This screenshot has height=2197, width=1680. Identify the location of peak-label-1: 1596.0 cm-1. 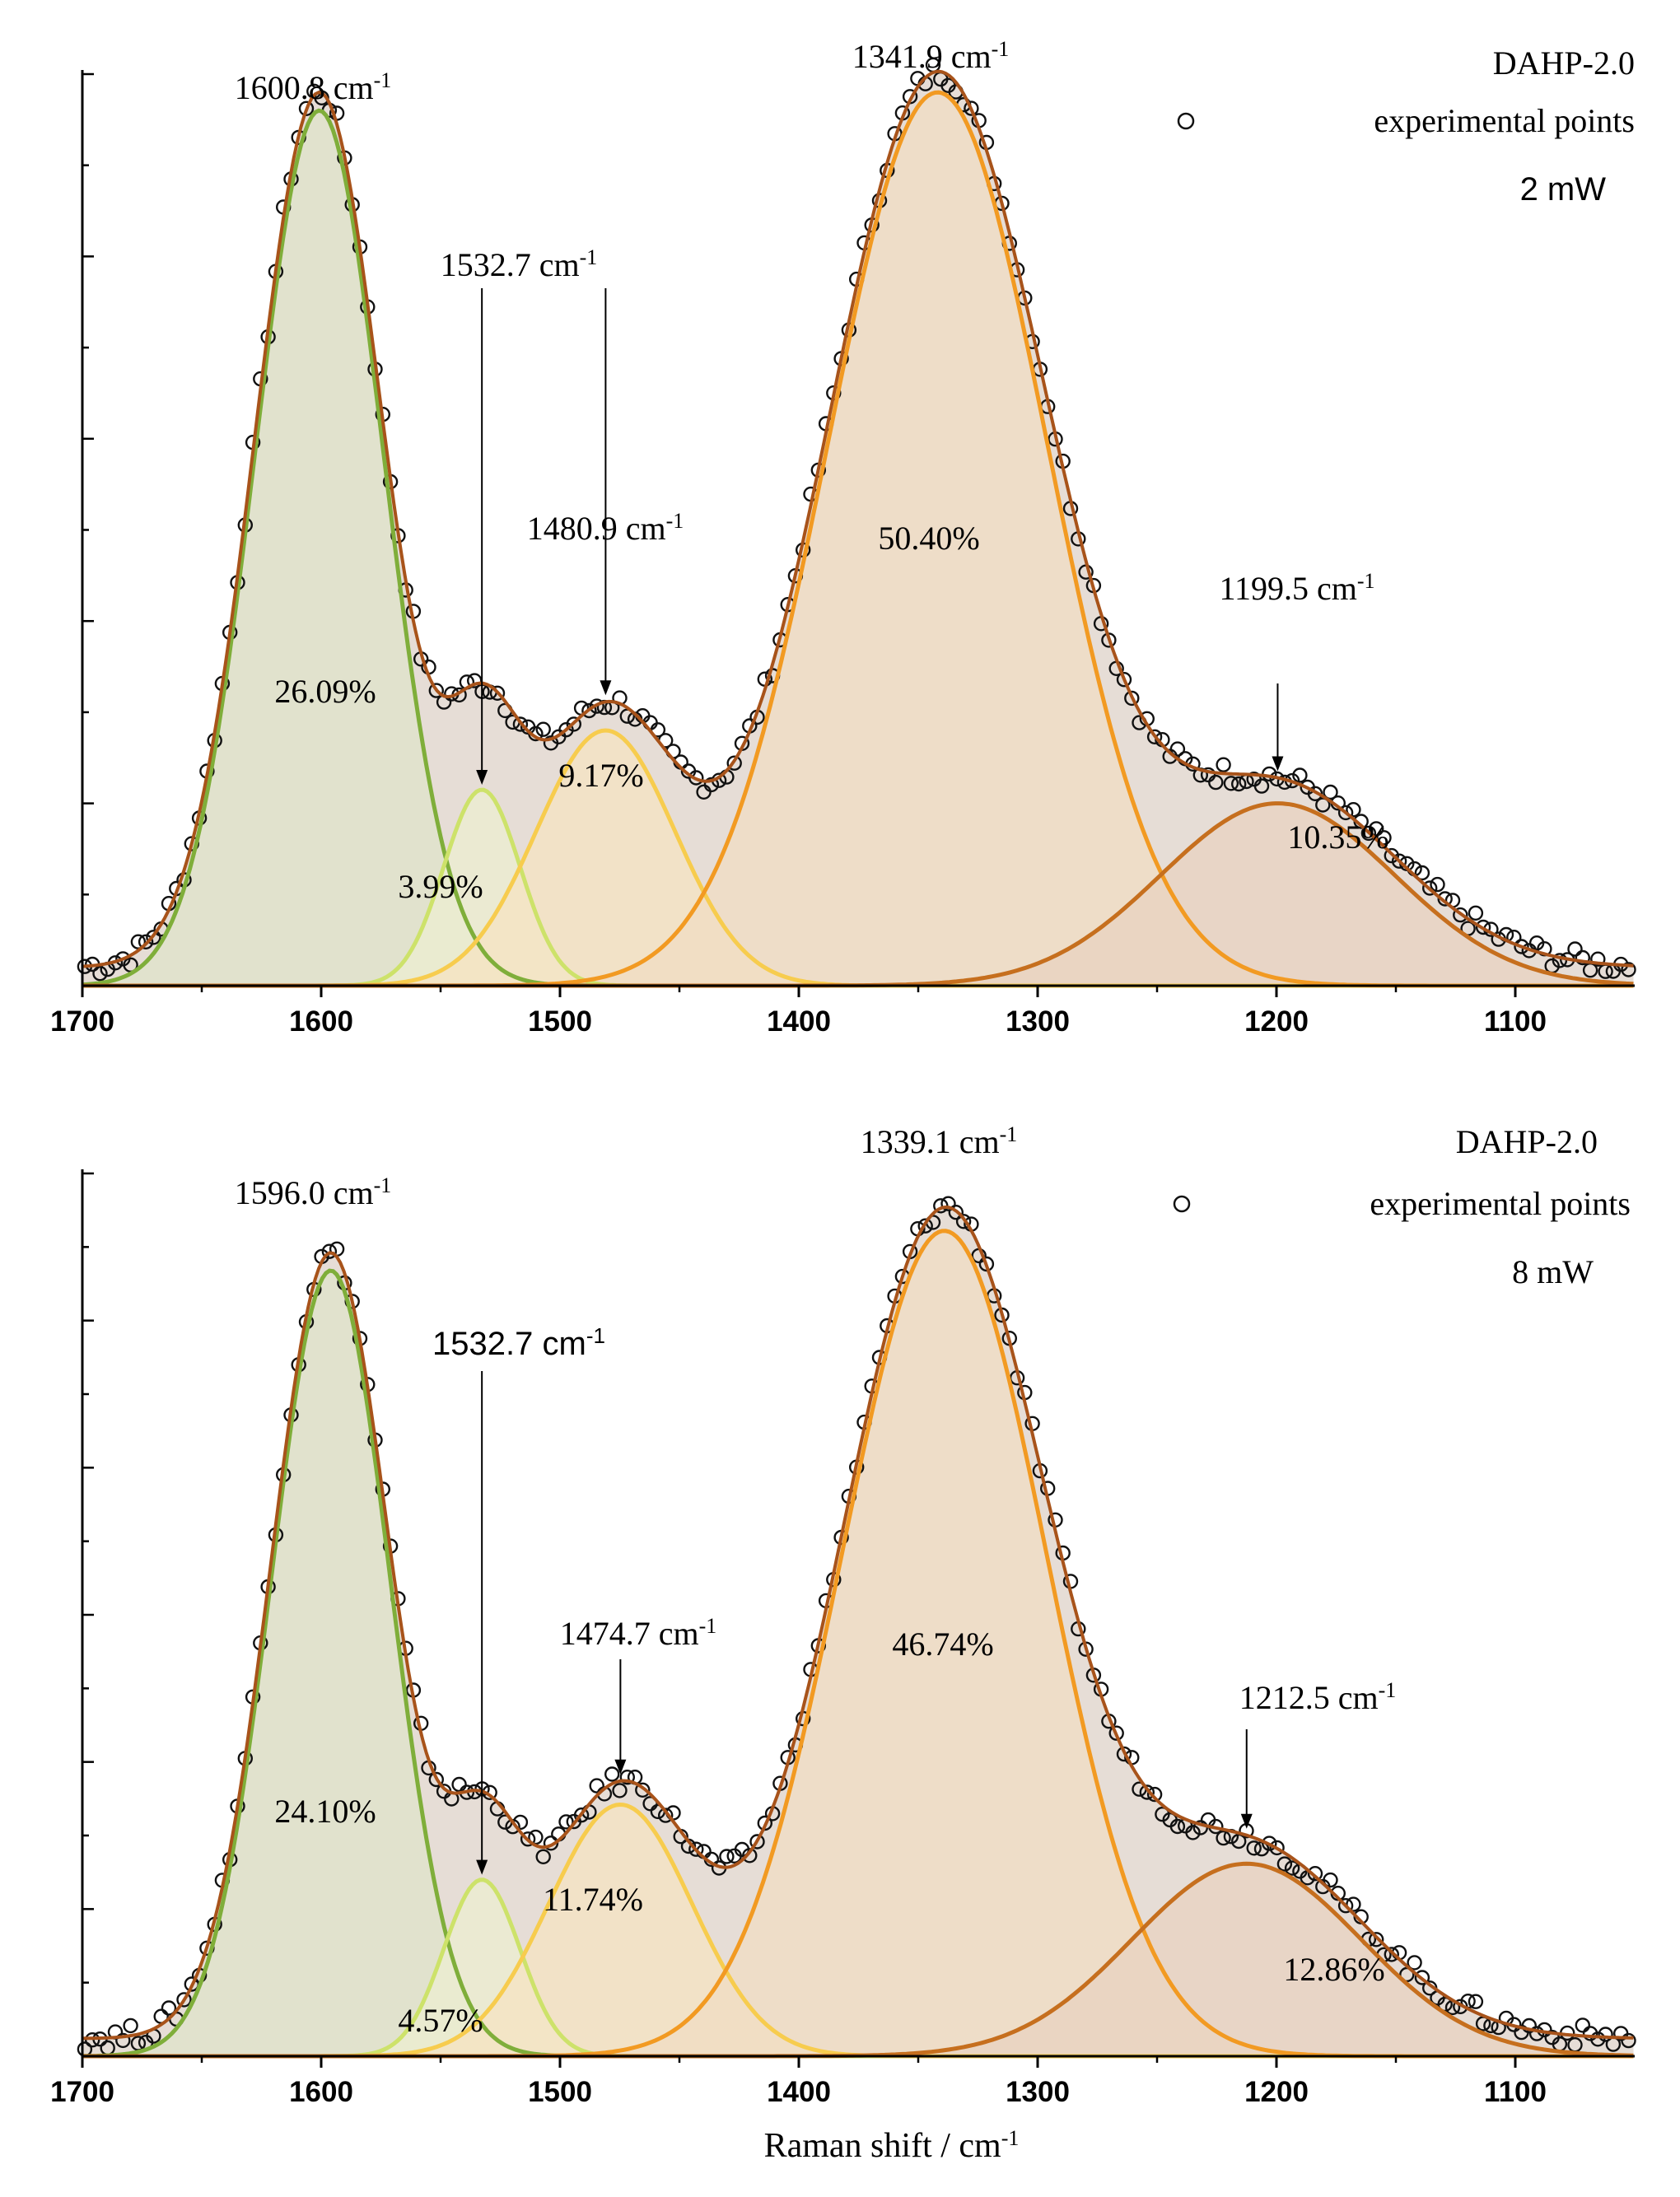
(313, 1192).